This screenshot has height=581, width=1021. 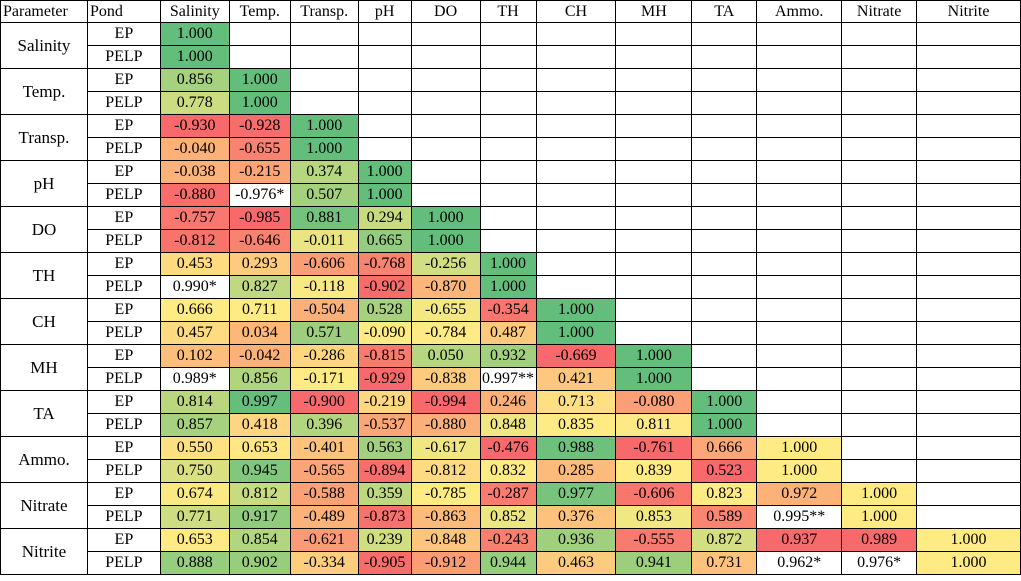 I want to click on value-cell: 0.285, so click(x=576, y=471).